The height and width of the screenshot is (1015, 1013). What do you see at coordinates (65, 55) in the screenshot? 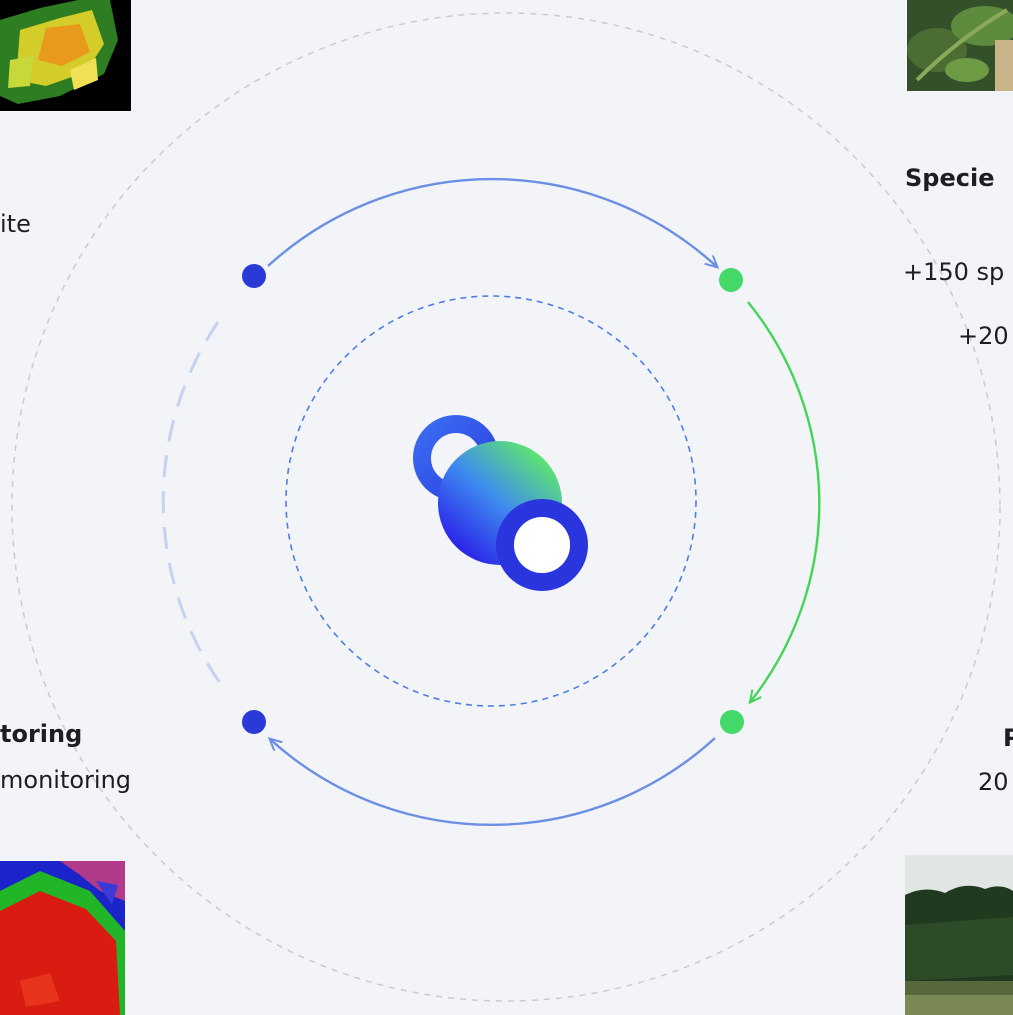
I see `satellite-vegetation-map-image` at bounding box center [65, 55].